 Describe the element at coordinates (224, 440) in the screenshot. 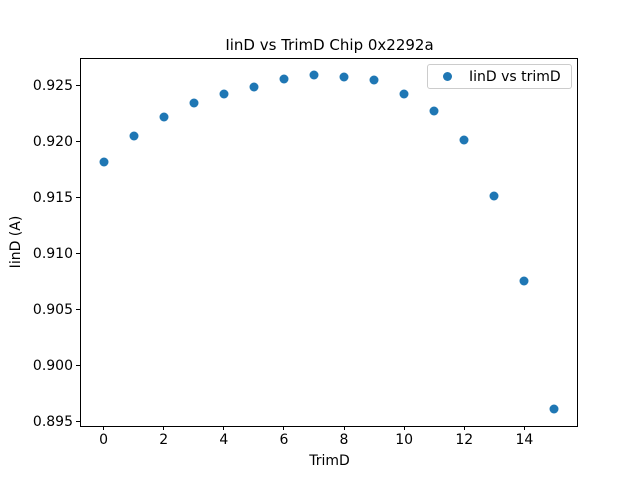

I see `x-tick-label: 4` at that location.